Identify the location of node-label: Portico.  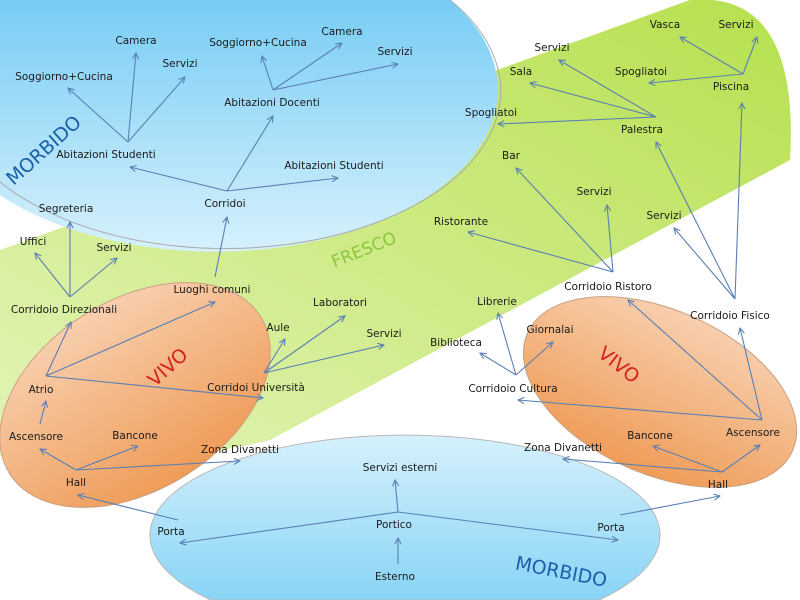
(394, 525).